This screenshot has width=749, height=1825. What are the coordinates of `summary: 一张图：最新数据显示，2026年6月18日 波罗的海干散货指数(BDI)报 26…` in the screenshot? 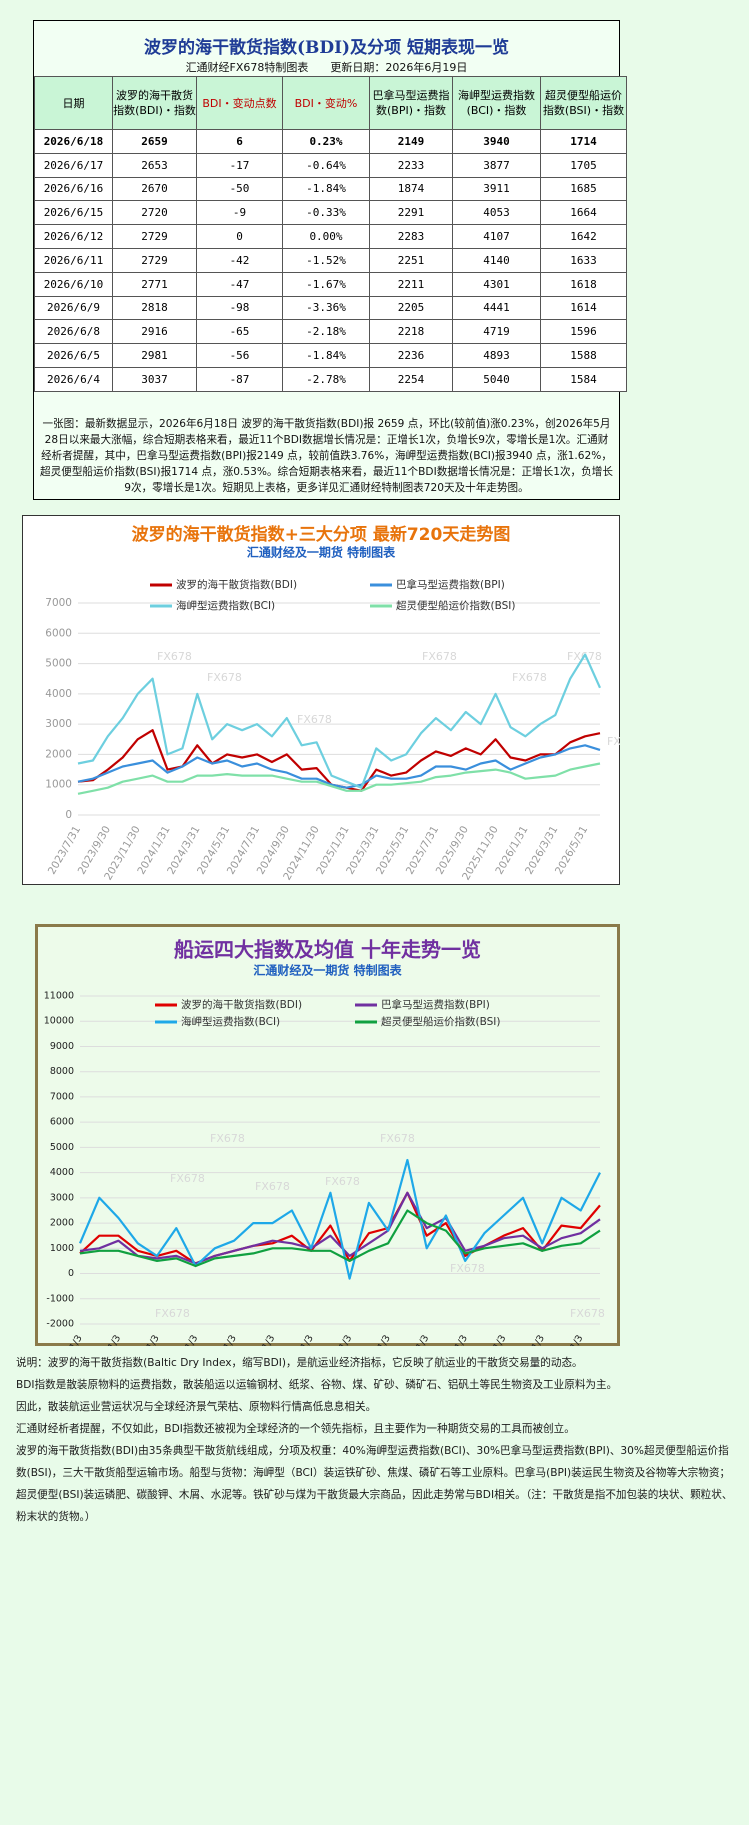 It's located at (326, 456).